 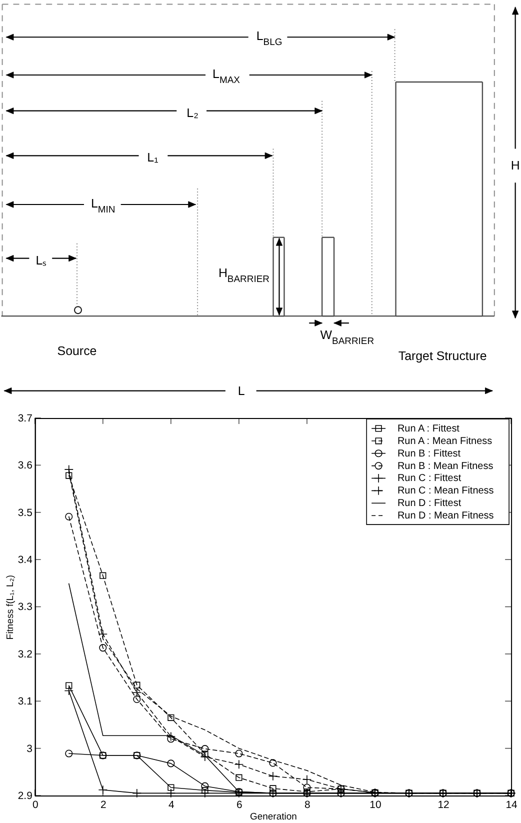 I want to click on y-tick-label: 3.3, so click(x=25, y=608).